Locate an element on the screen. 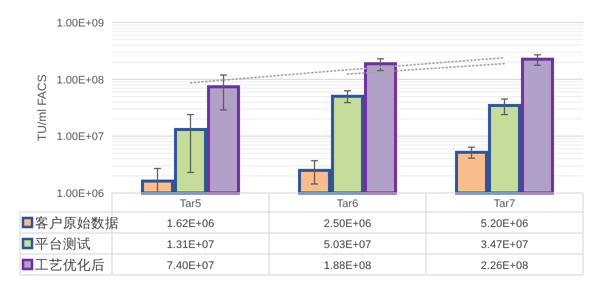 Image resolution: width=592 pixels, height=290 pixels. data-label: 2.26E+08 is located at coordinates (504, 266).